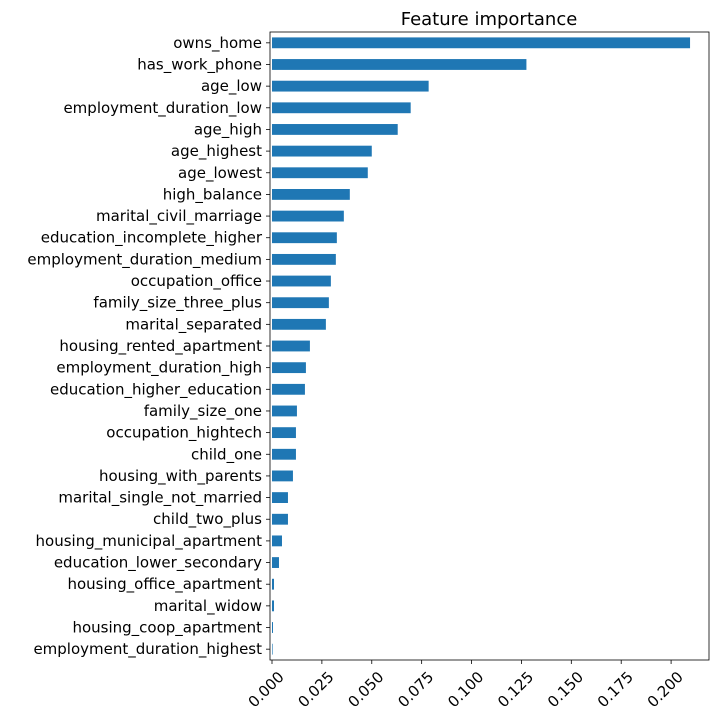  What do you see at coordinates (316, 689) in the screenshot?
I see `x-tick-label: 0.025` at bounding box center [316, 689].